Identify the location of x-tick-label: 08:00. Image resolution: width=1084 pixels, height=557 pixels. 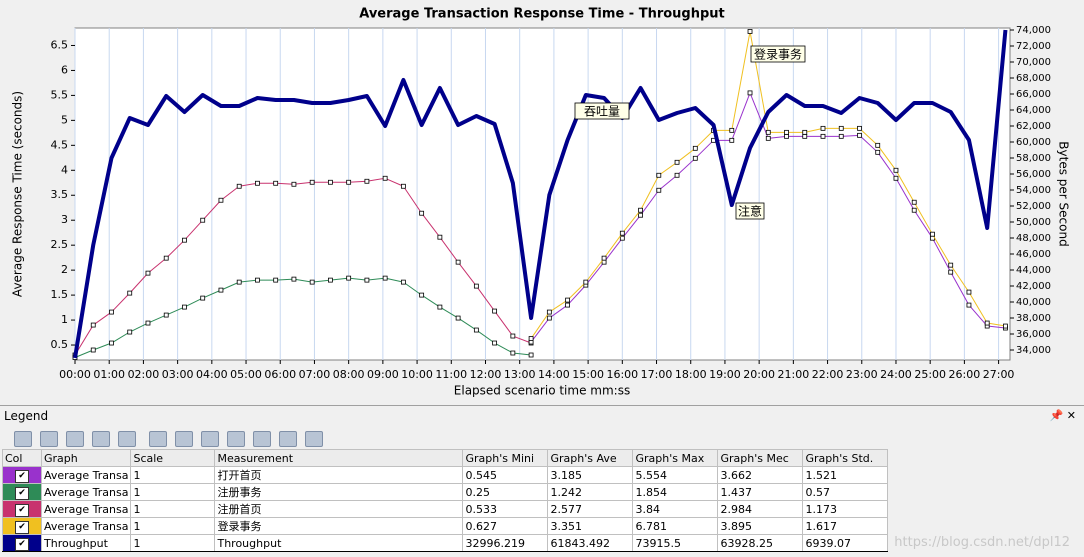
(349, 374).